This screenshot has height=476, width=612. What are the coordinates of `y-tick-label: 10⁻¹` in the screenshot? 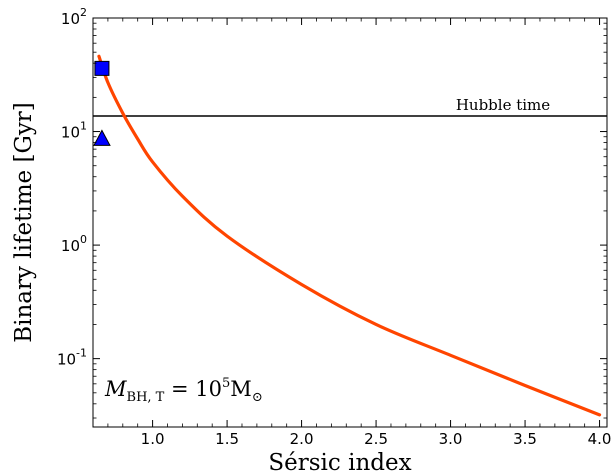 It's located at (72, 358).